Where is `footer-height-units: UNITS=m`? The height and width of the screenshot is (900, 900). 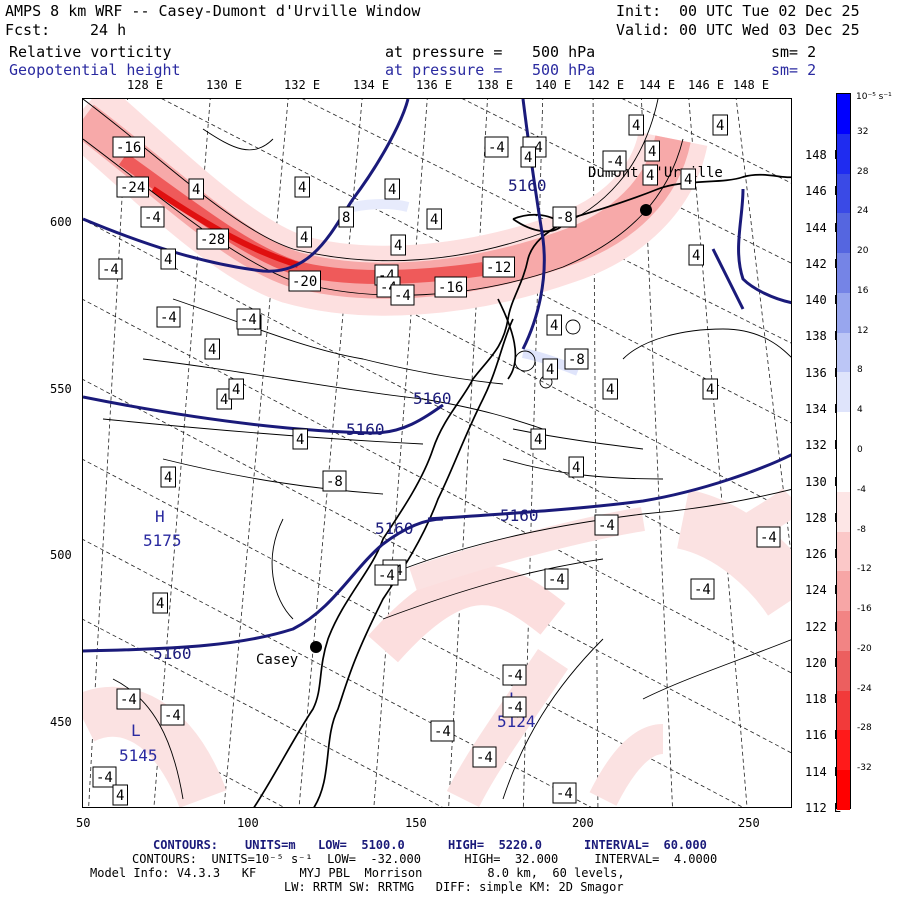 footer-height-units: UNITS=m is located at coordinates (270, 845).